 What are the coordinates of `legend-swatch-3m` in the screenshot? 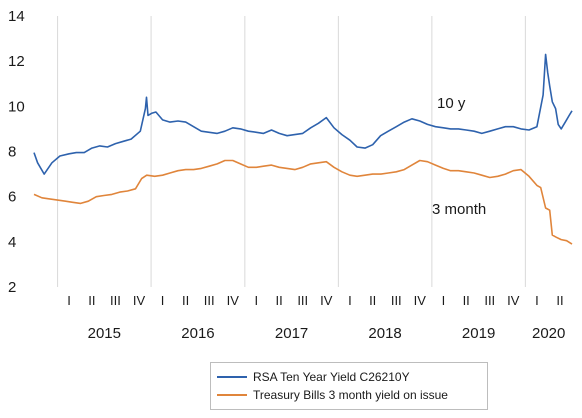 It's located at (232, 395).